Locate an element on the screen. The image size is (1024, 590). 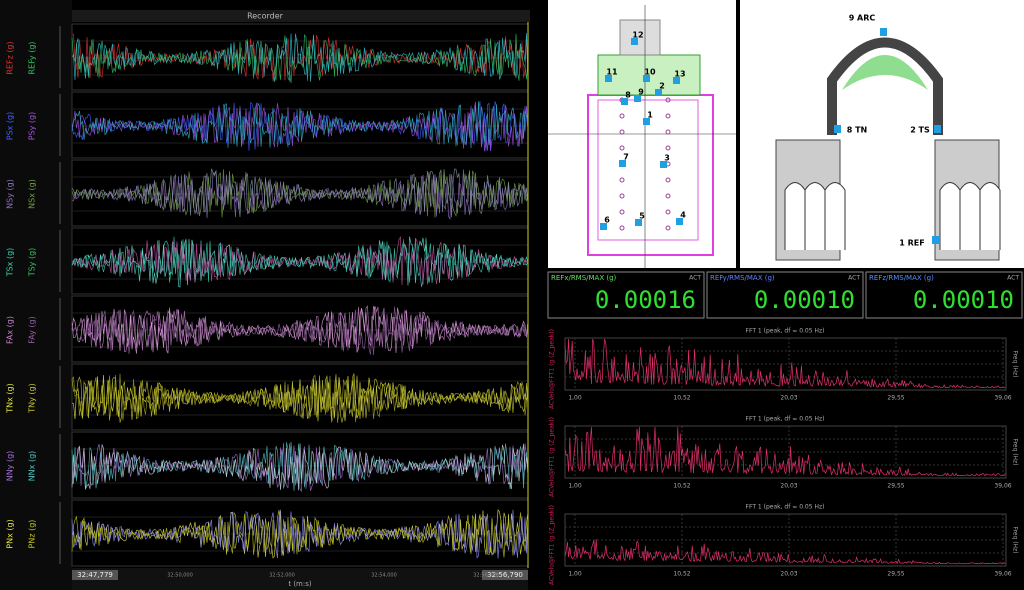
channel-label: FAy (g) is located at coordinates (32, 329).